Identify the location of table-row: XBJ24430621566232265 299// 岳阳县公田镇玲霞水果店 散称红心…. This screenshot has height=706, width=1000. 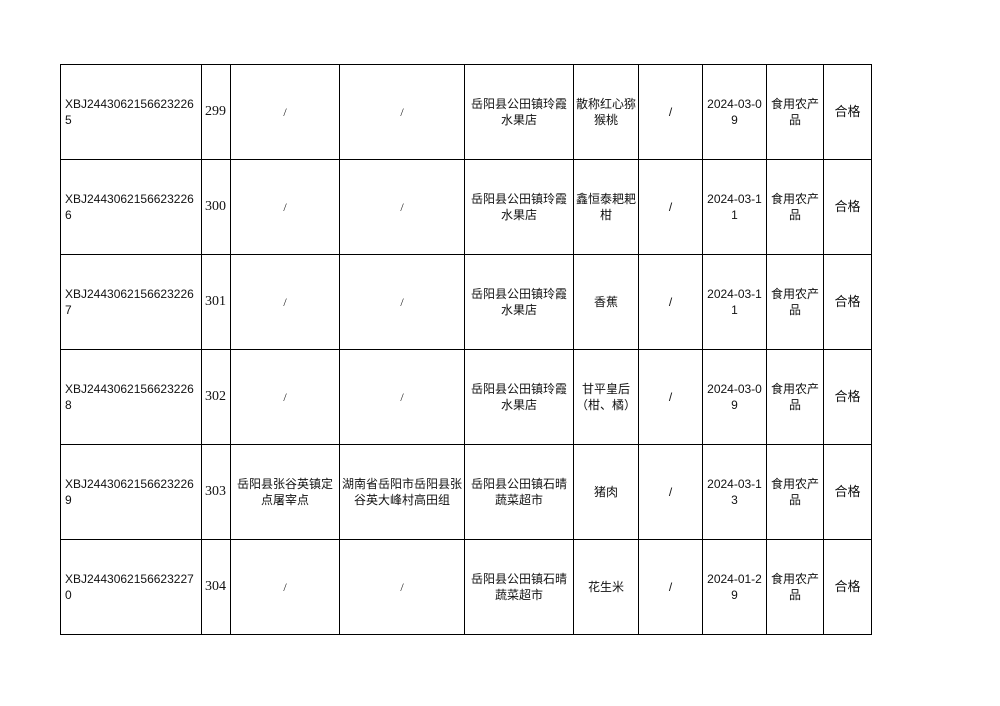
(466, 112).